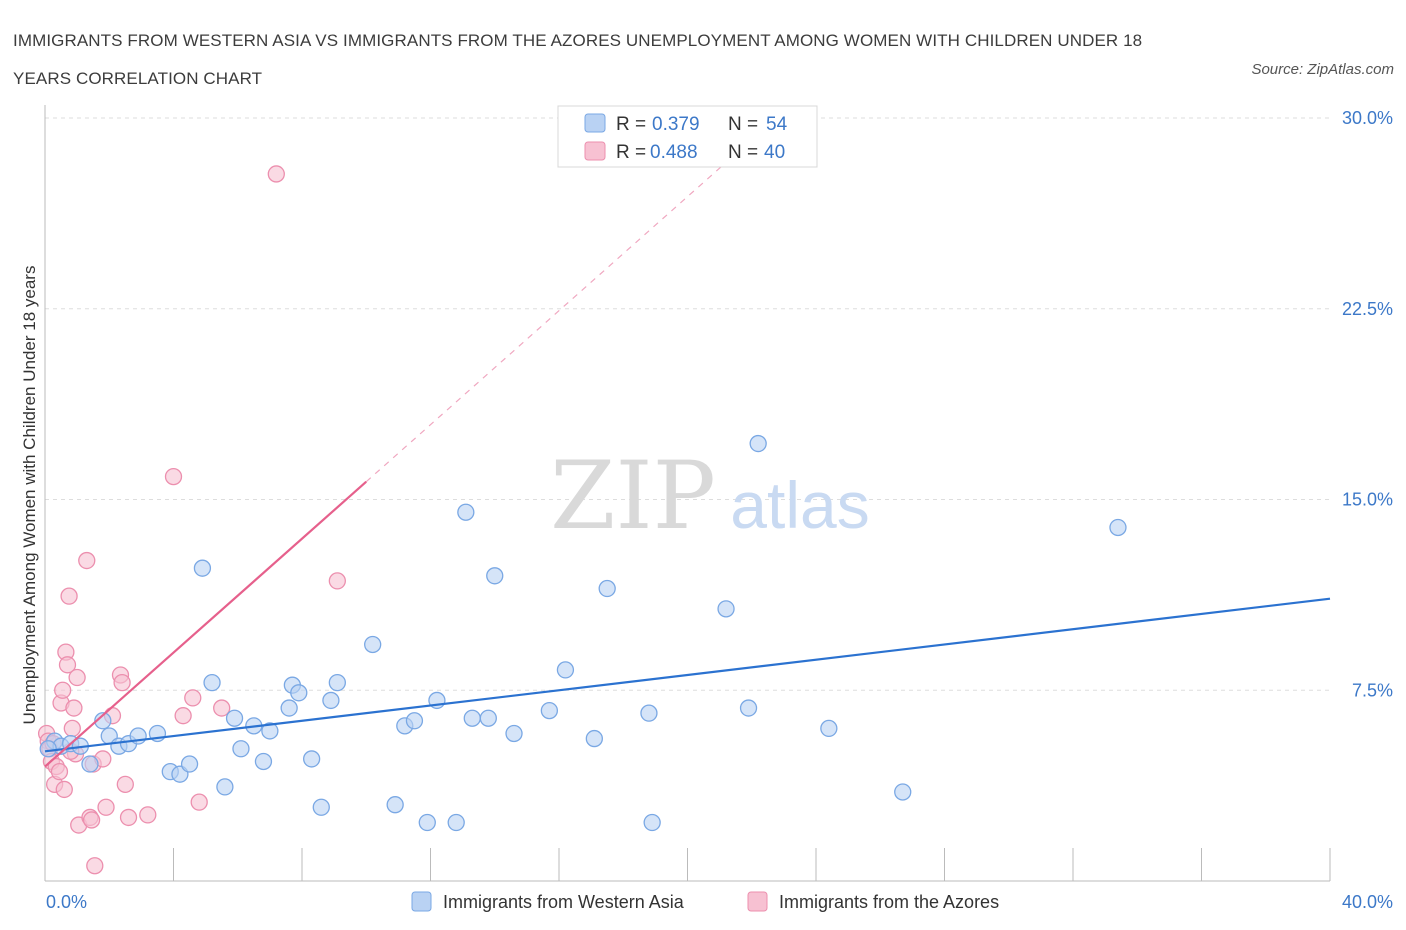  What do you see at coordinates (674, 152) in the screenshot?
I see `legend-r-value-2: 0.488` at bounding box center [674, 152].